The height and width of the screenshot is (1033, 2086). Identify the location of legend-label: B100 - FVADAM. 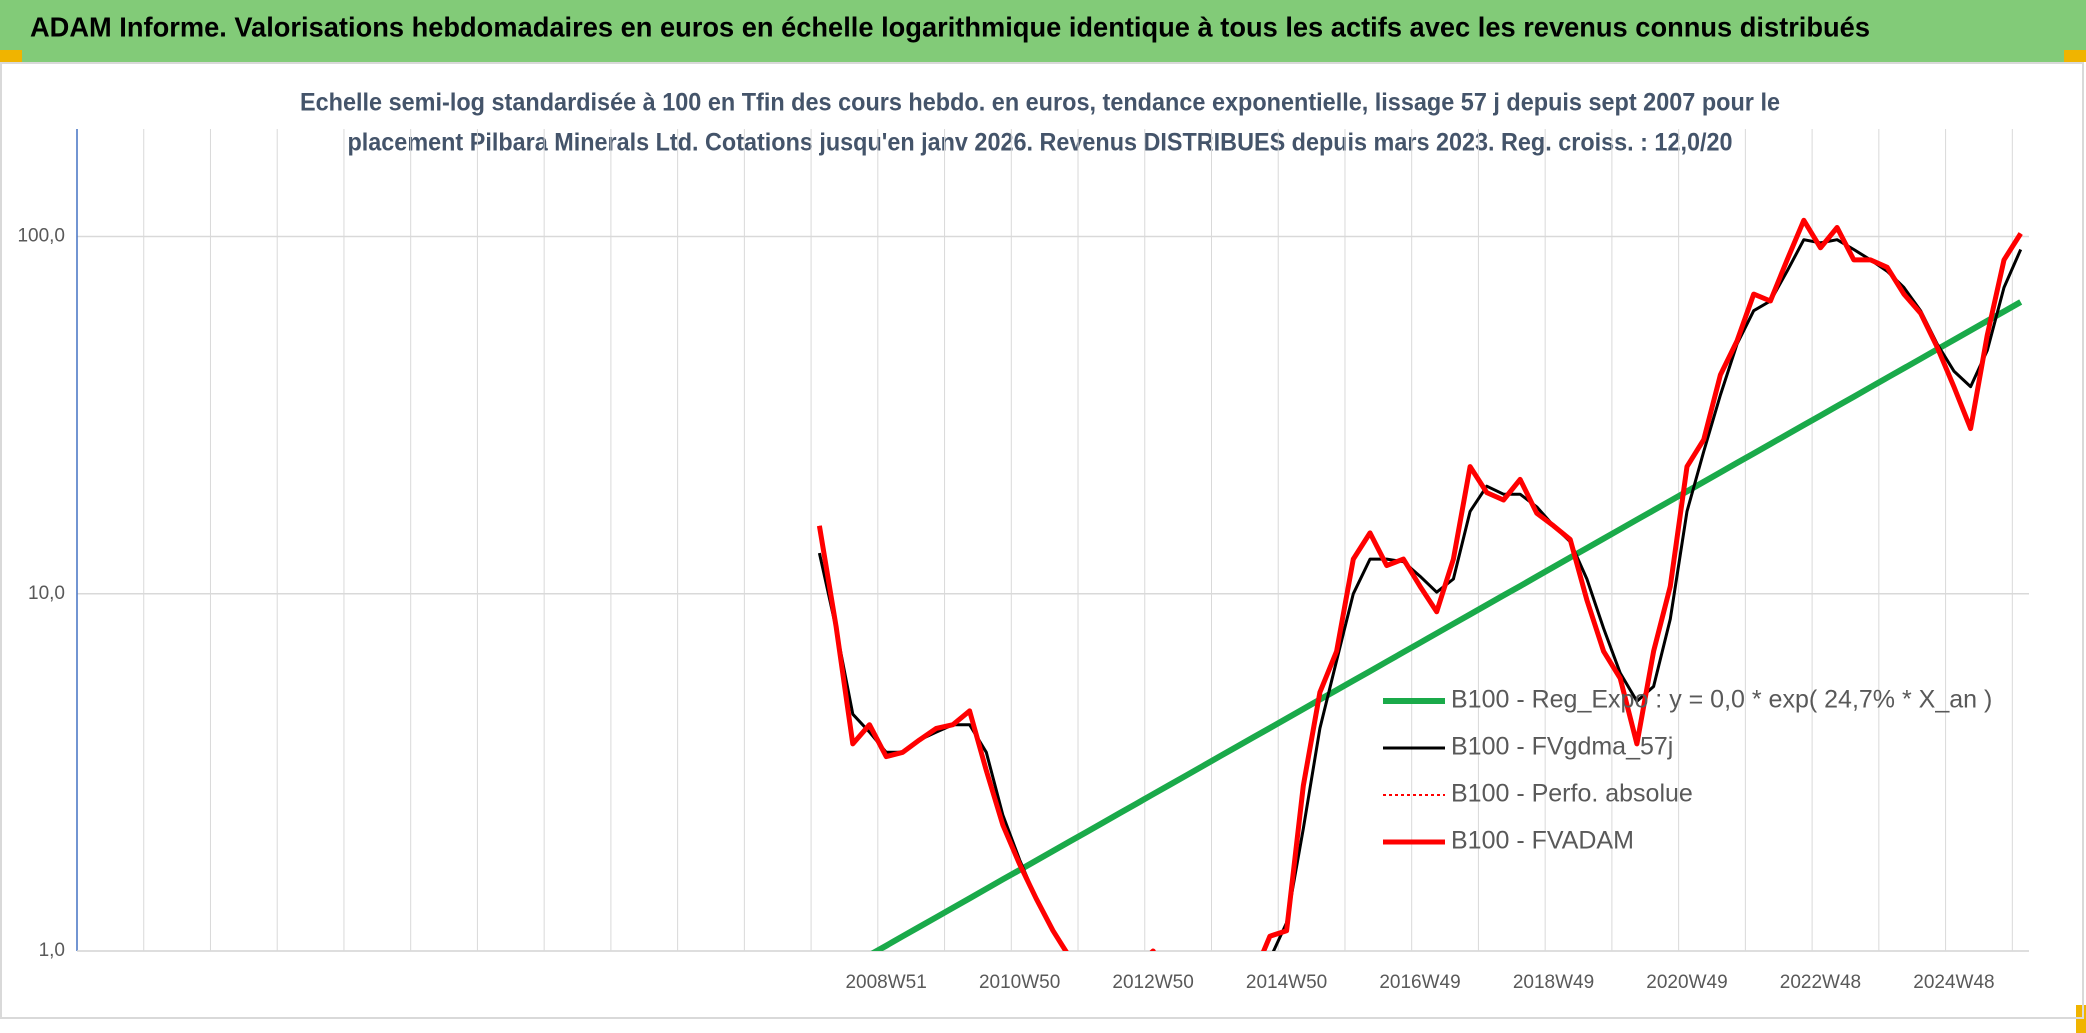
(1542, 841).